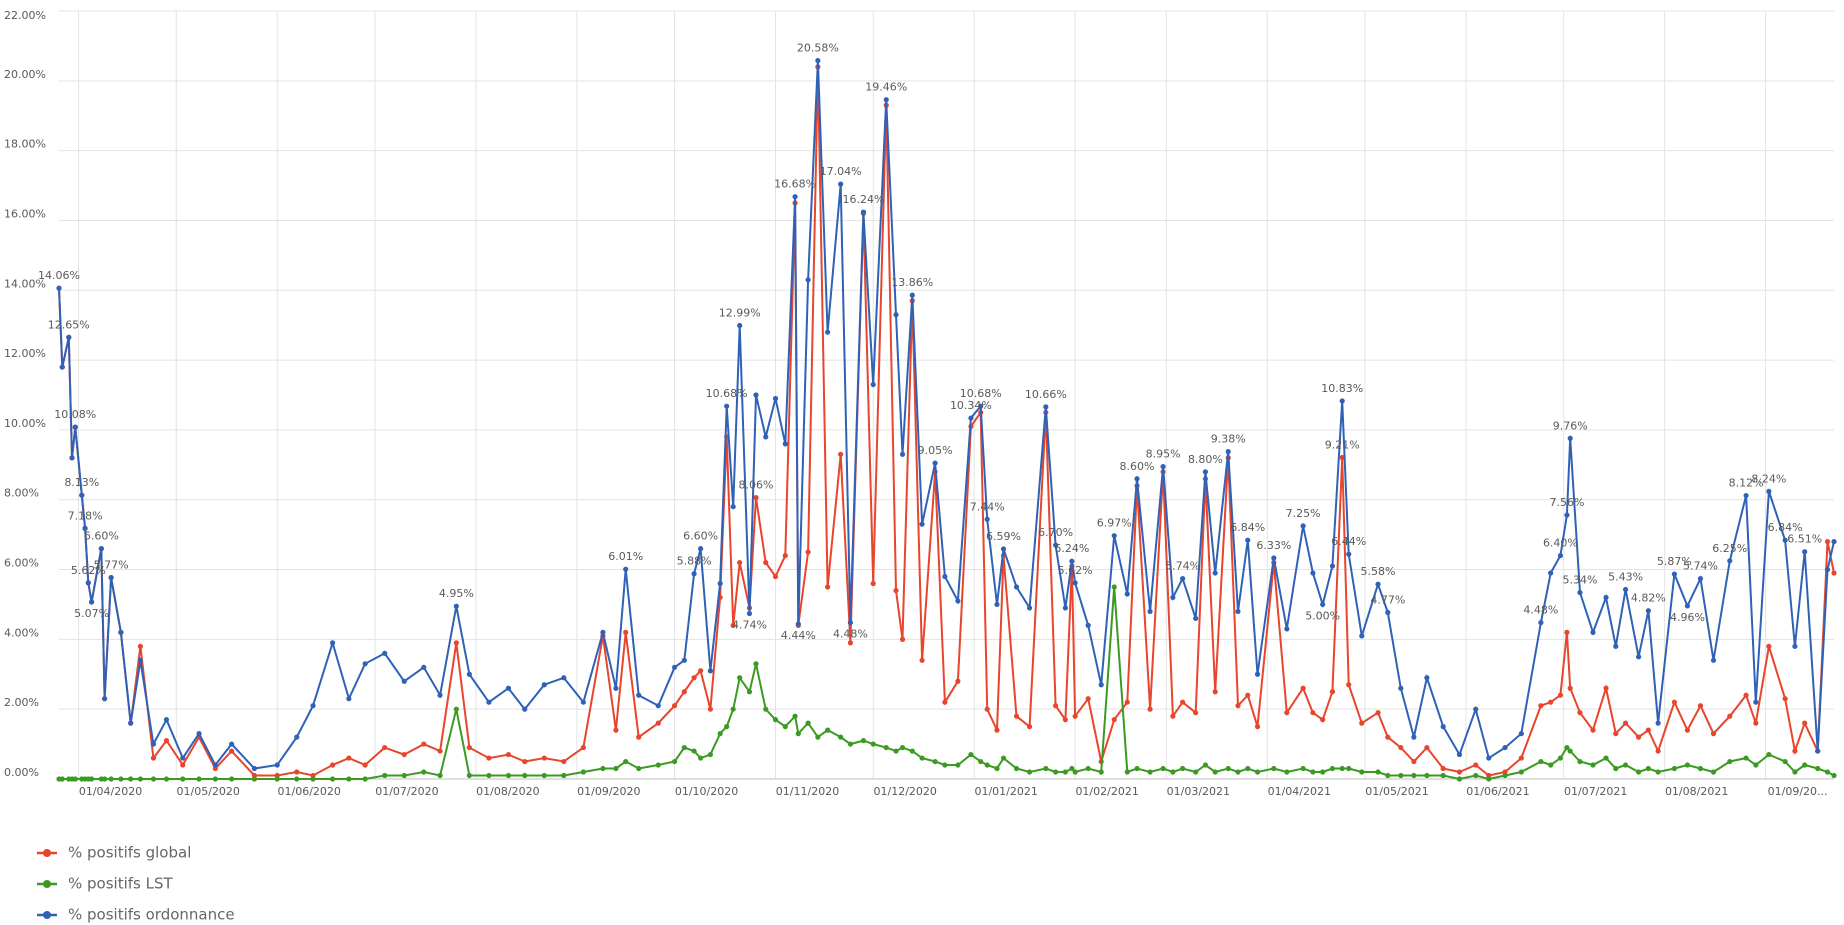 The height and width of the screenshot is (925, 1844). Describe the element at coordinates (25, 213) in the screenshot. I see `y-tick-label: 16.00%` at that location.